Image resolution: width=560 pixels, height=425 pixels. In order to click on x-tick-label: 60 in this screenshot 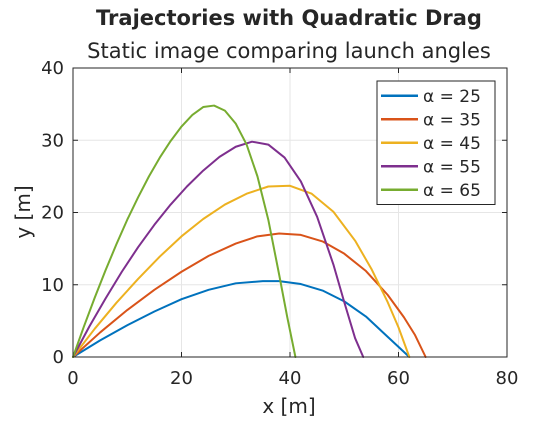, I will do `click(398, 378)`.